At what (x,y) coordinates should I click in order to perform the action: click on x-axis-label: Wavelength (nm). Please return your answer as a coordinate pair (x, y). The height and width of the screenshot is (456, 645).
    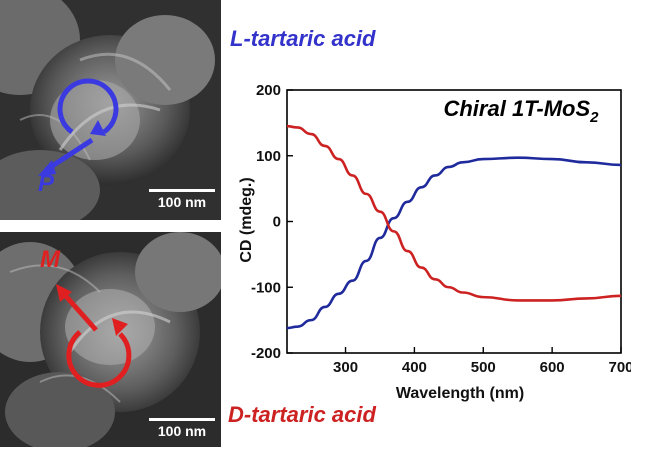
    Looking at the image, I should click on (460, 393).